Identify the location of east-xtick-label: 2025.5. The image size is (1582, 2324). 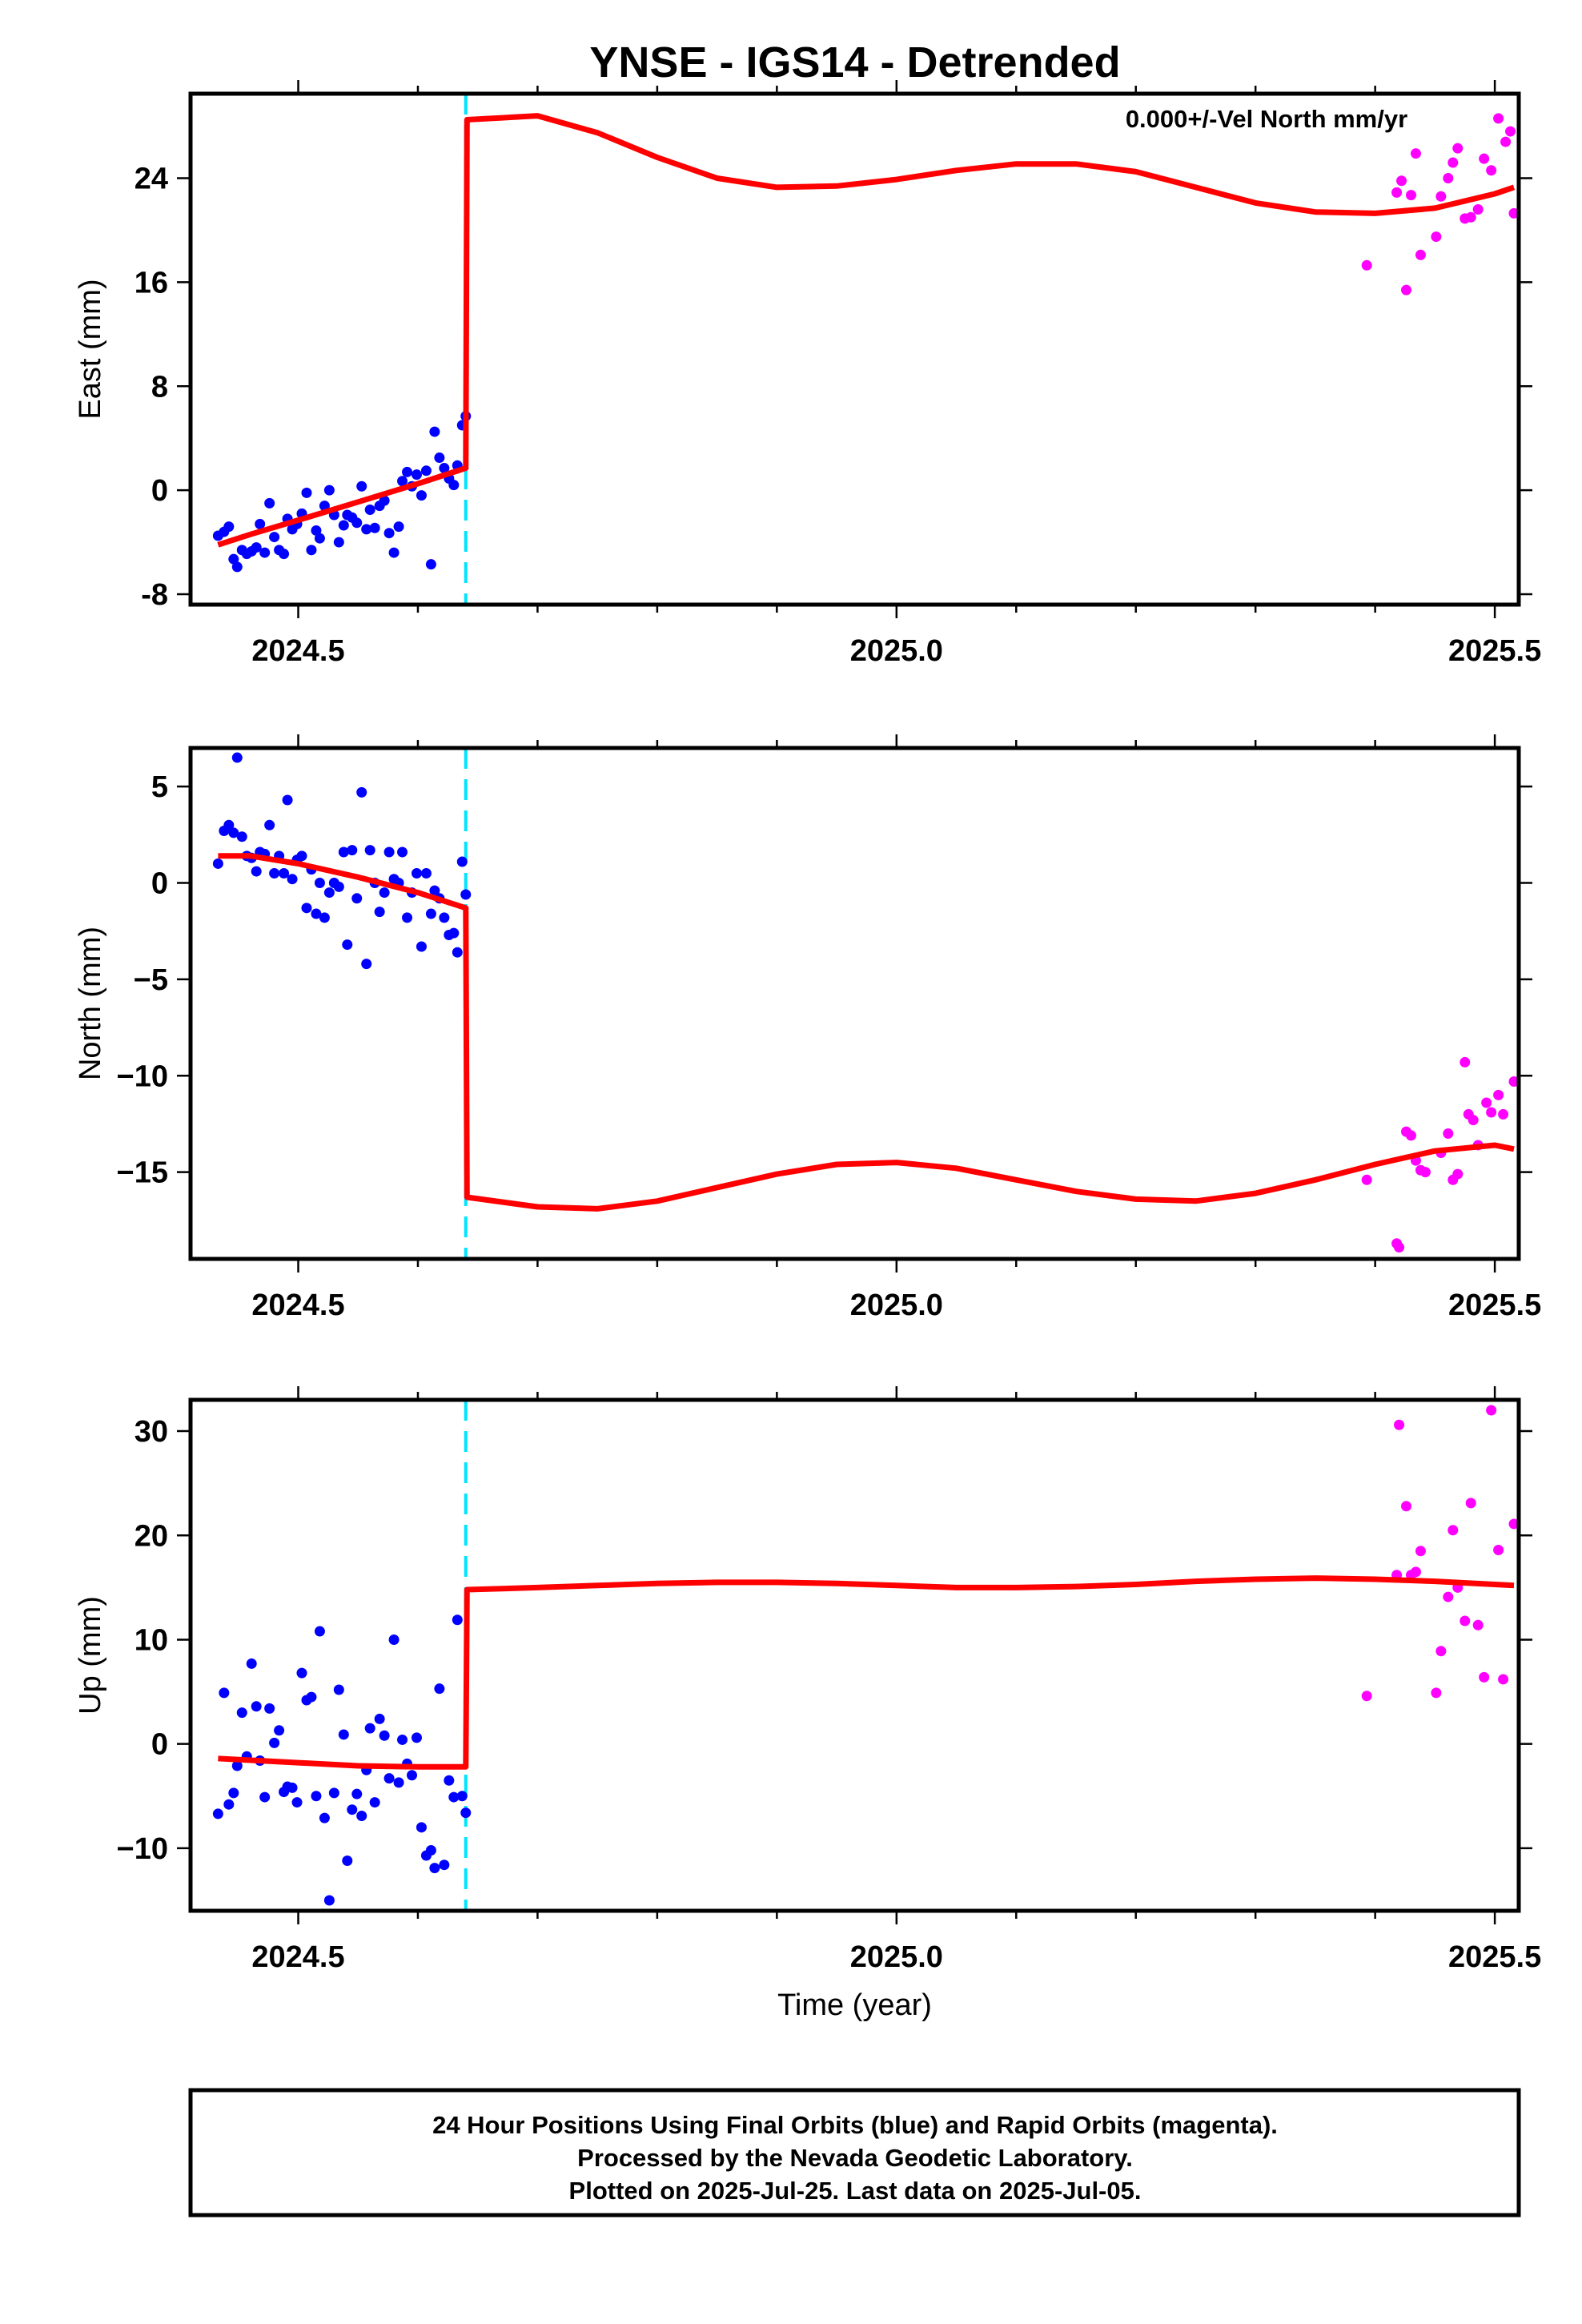
(1494, 651).